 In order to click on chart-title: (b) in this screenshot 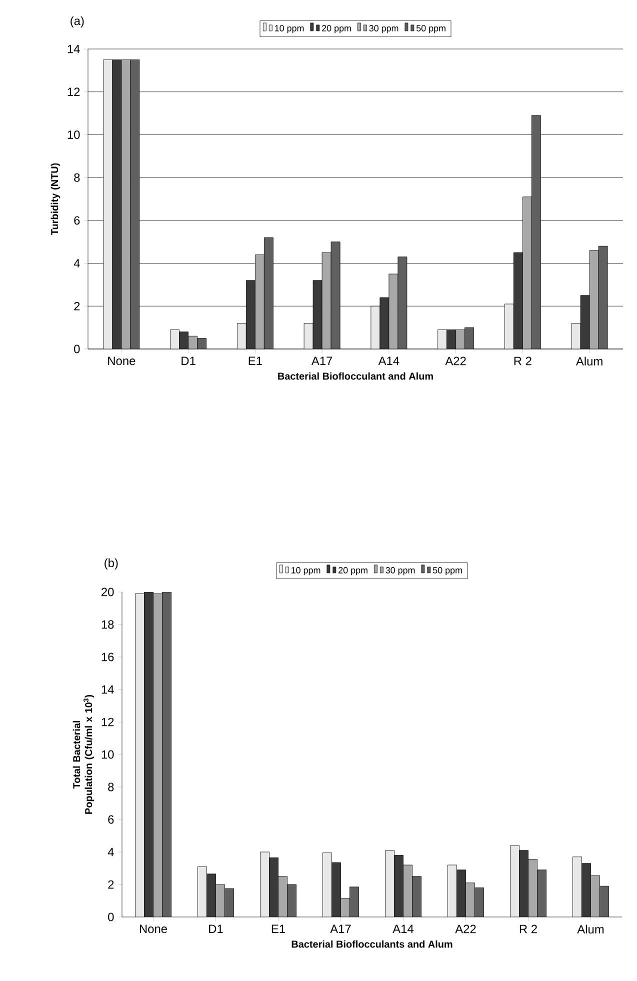, I will do `click(111, 564)`.